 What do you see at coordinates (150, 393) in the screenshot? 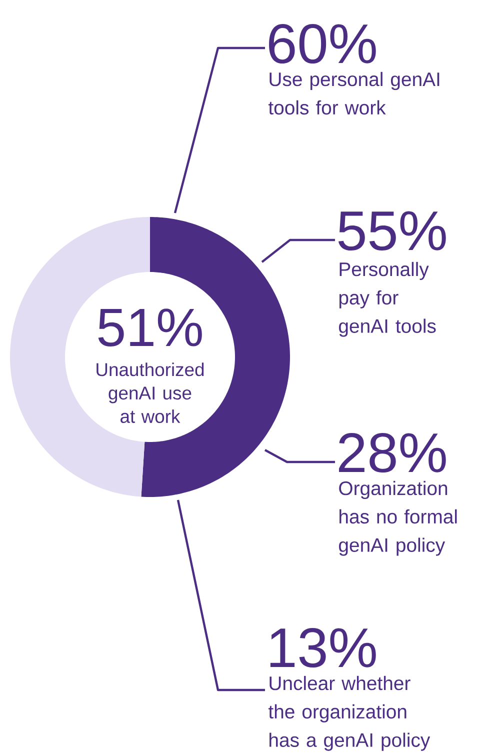
I see `slice-label: Unauthorized genAI use at work` at bounding box center [150, 393].